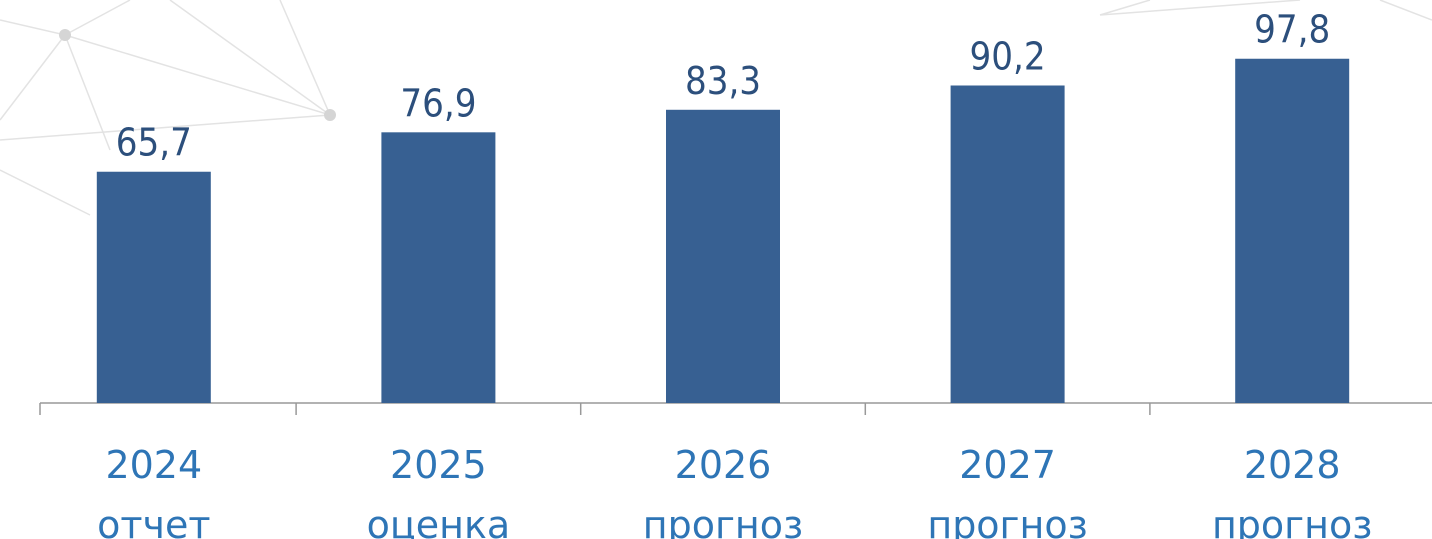  I want to click on x-tick-label: 2025, so click(438, 465).